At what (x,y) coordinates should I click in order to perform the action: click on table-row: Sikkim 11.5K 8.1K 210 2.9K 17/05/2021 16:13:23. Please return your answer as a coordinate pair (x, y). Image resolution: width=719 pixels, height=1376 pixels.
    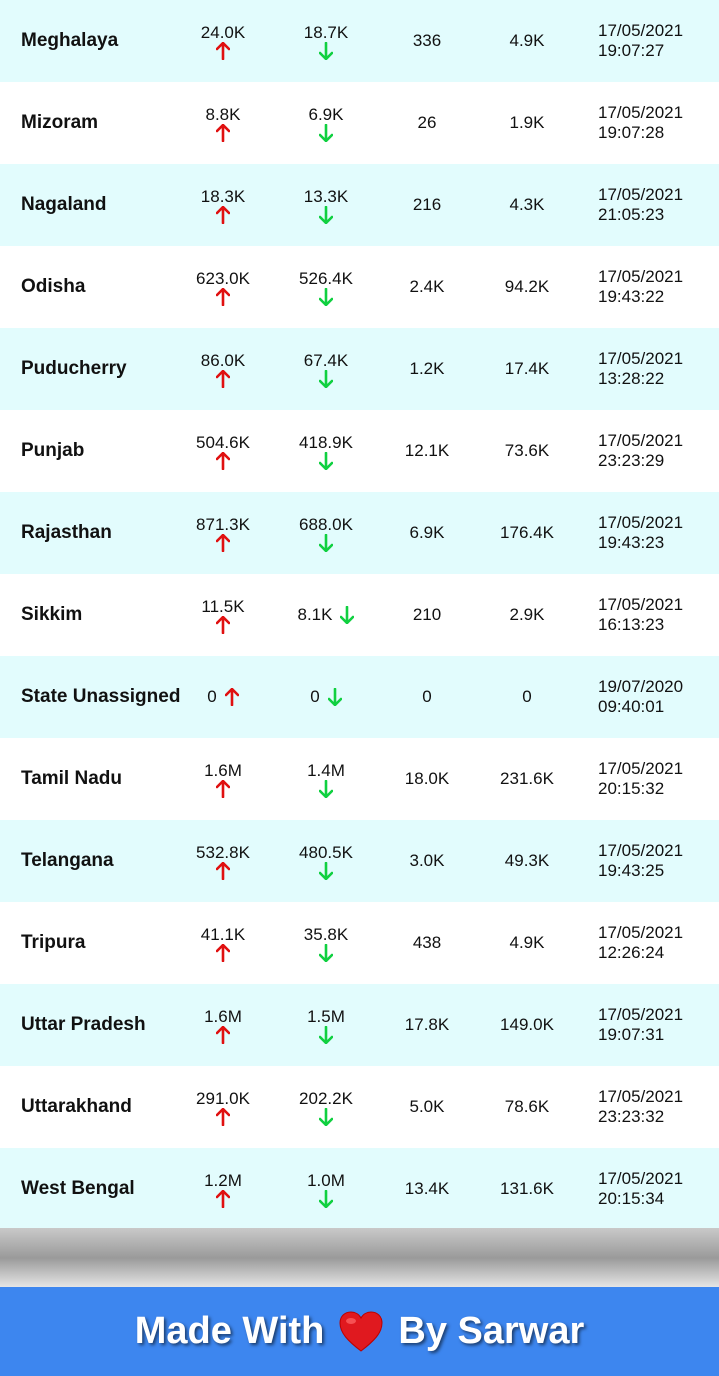
    Looking at the image, I should click on (359, 615).